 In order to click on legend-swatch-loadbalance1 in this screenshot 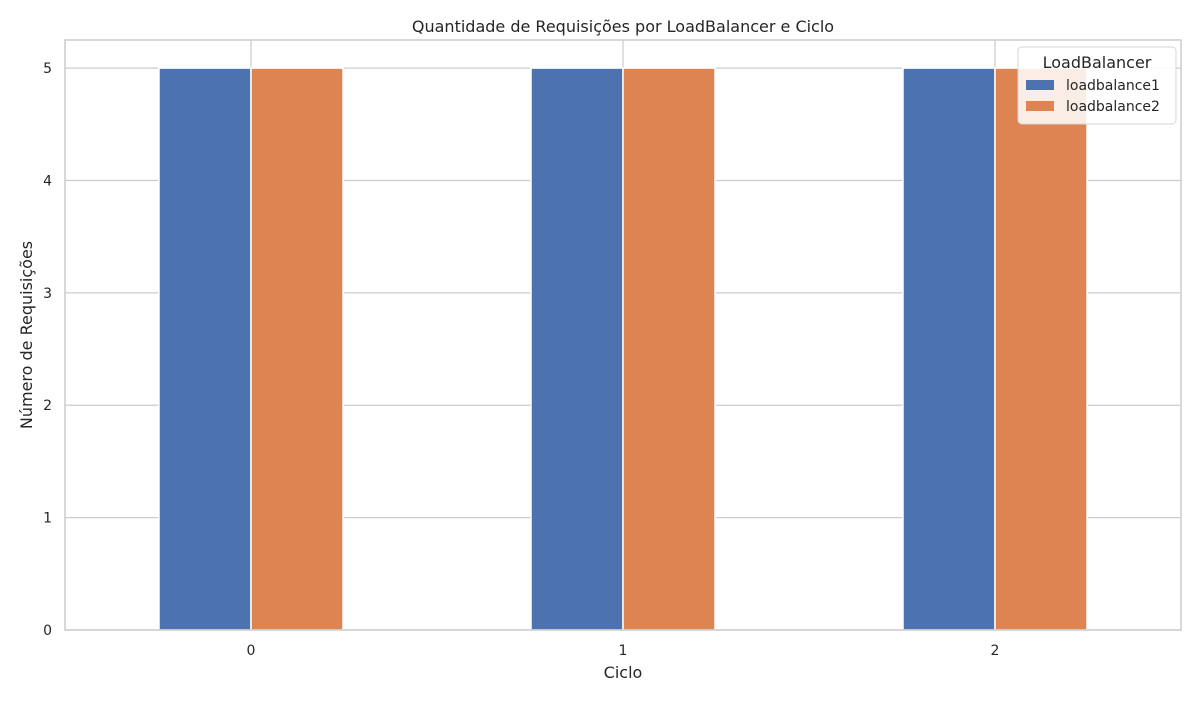, I will do `click(1040, 85)`.